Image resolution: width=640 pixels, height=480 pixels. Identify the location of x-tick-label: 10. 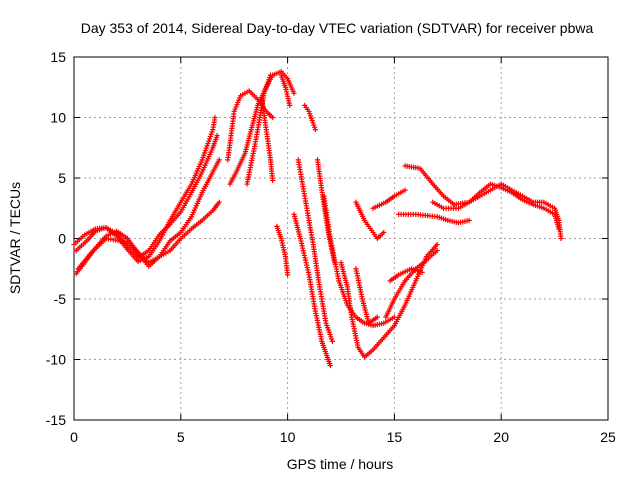
(288, 437).